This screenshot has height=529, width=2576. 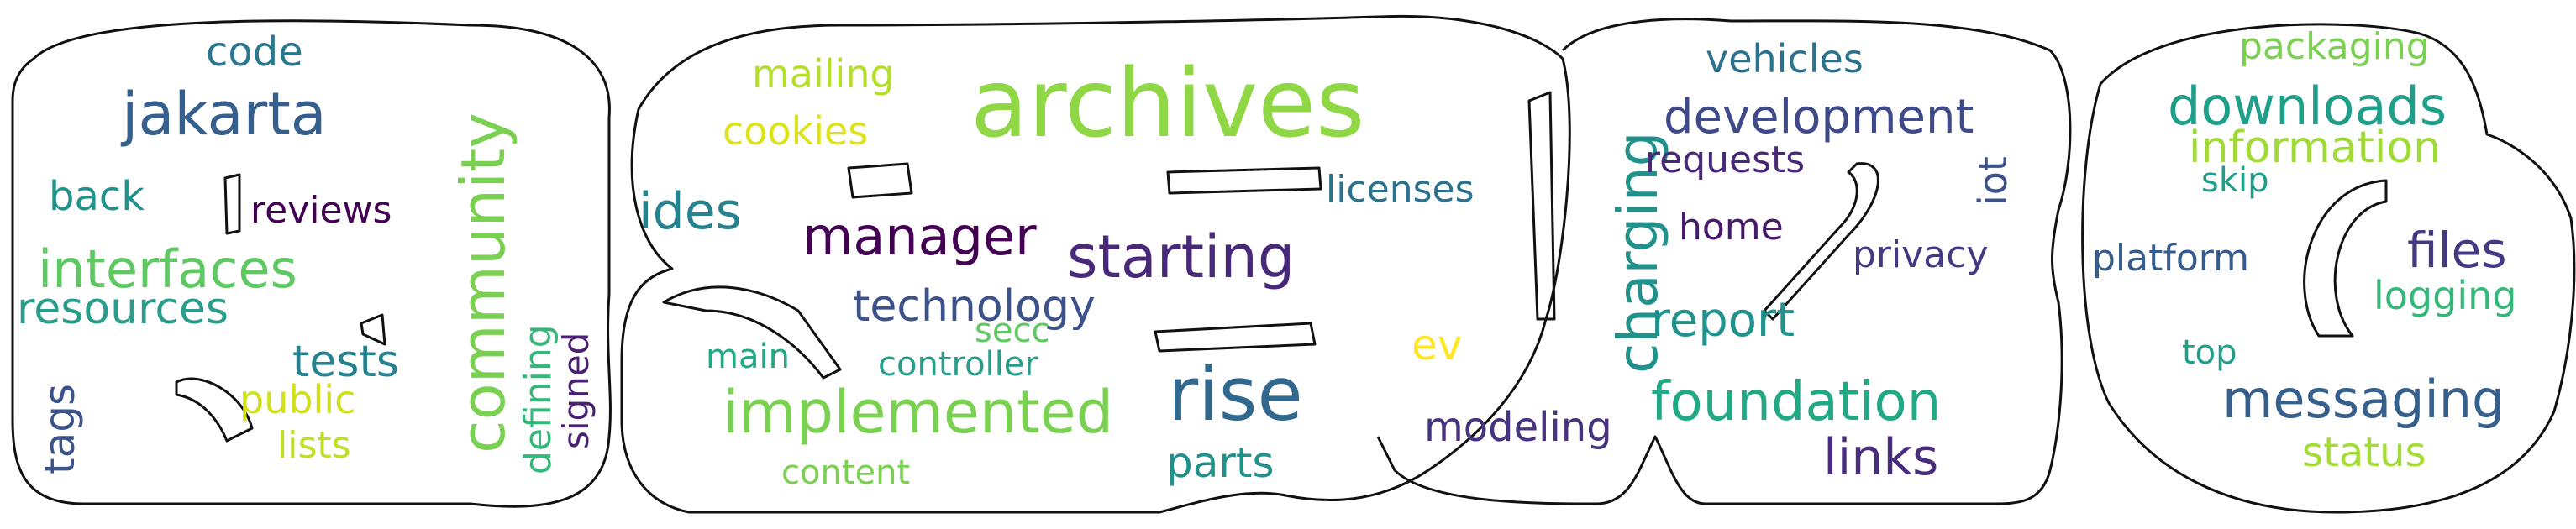 What do you see at coordinates (795, 131) in the screenshot?
I see `word-cookies: cookies` at bounding box center [795, 131].